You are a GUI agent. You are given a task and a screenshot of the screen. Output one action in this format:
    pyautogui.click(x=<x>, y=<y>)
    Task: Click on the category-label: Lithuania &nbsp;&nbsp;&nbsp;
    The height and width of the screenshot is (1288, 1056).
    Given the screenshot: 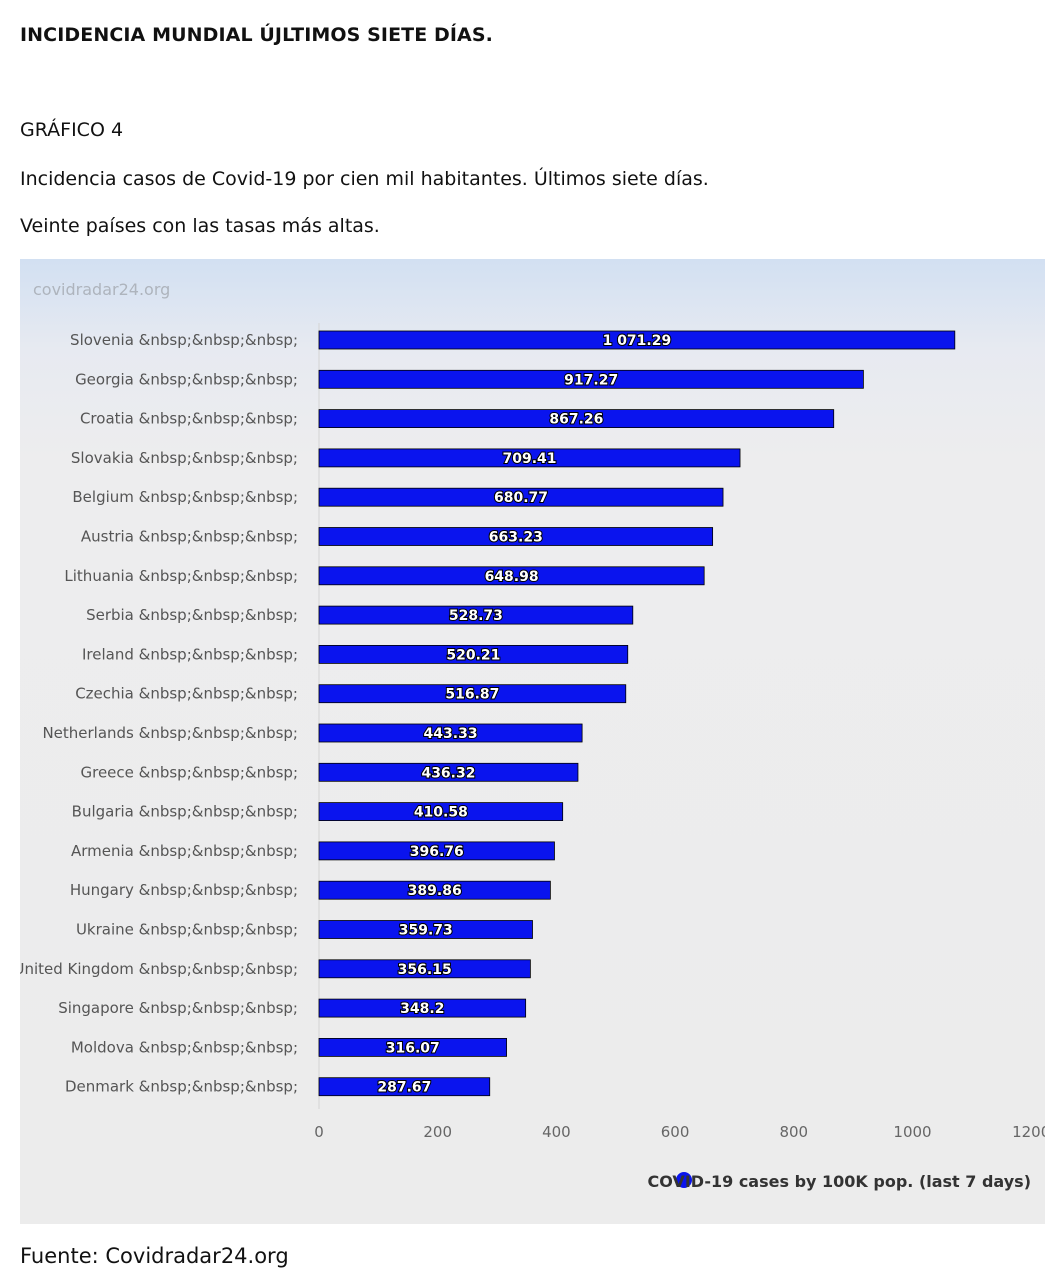 What is the action you would take?
    pyautogui.click(x=181, y=576)
    